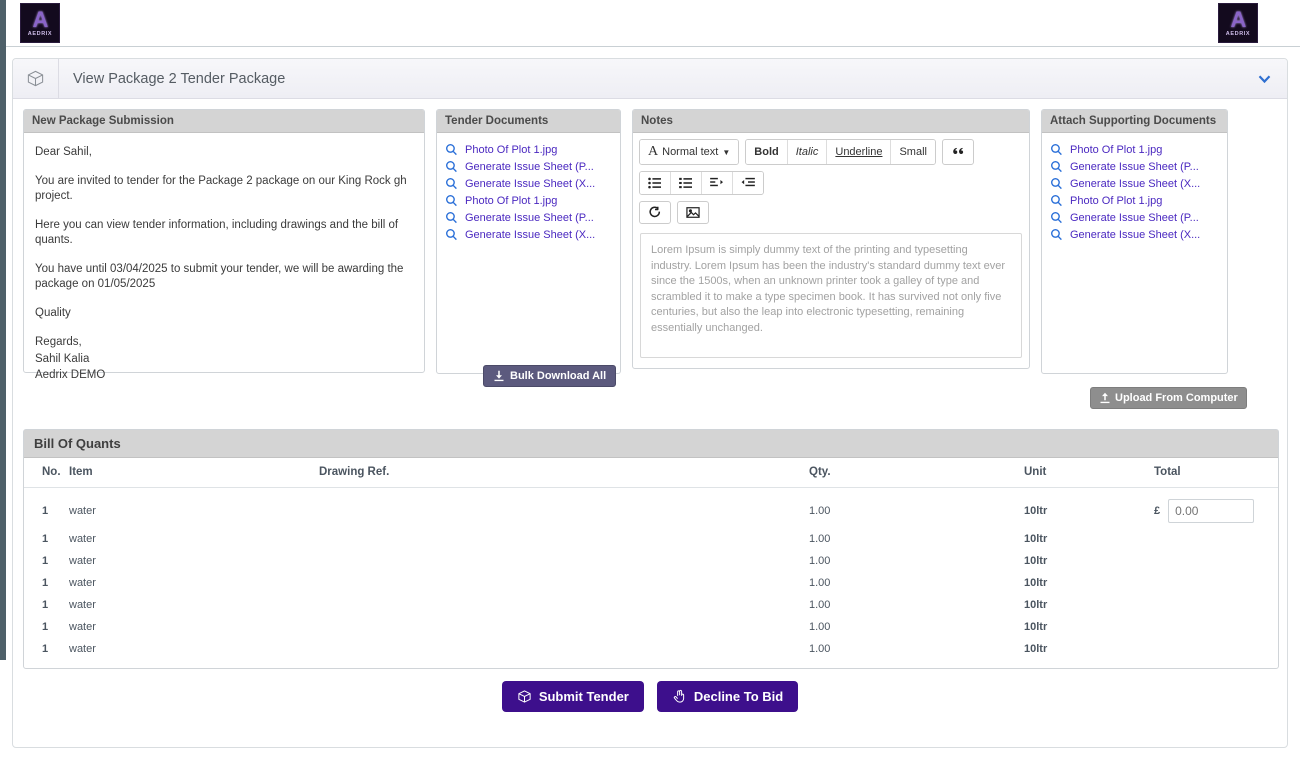 The width and height of the screenshot is (1300, 760). Describe the element at coordinates (524, 696) in the screenshot. I see `package-box-icon` at that location.